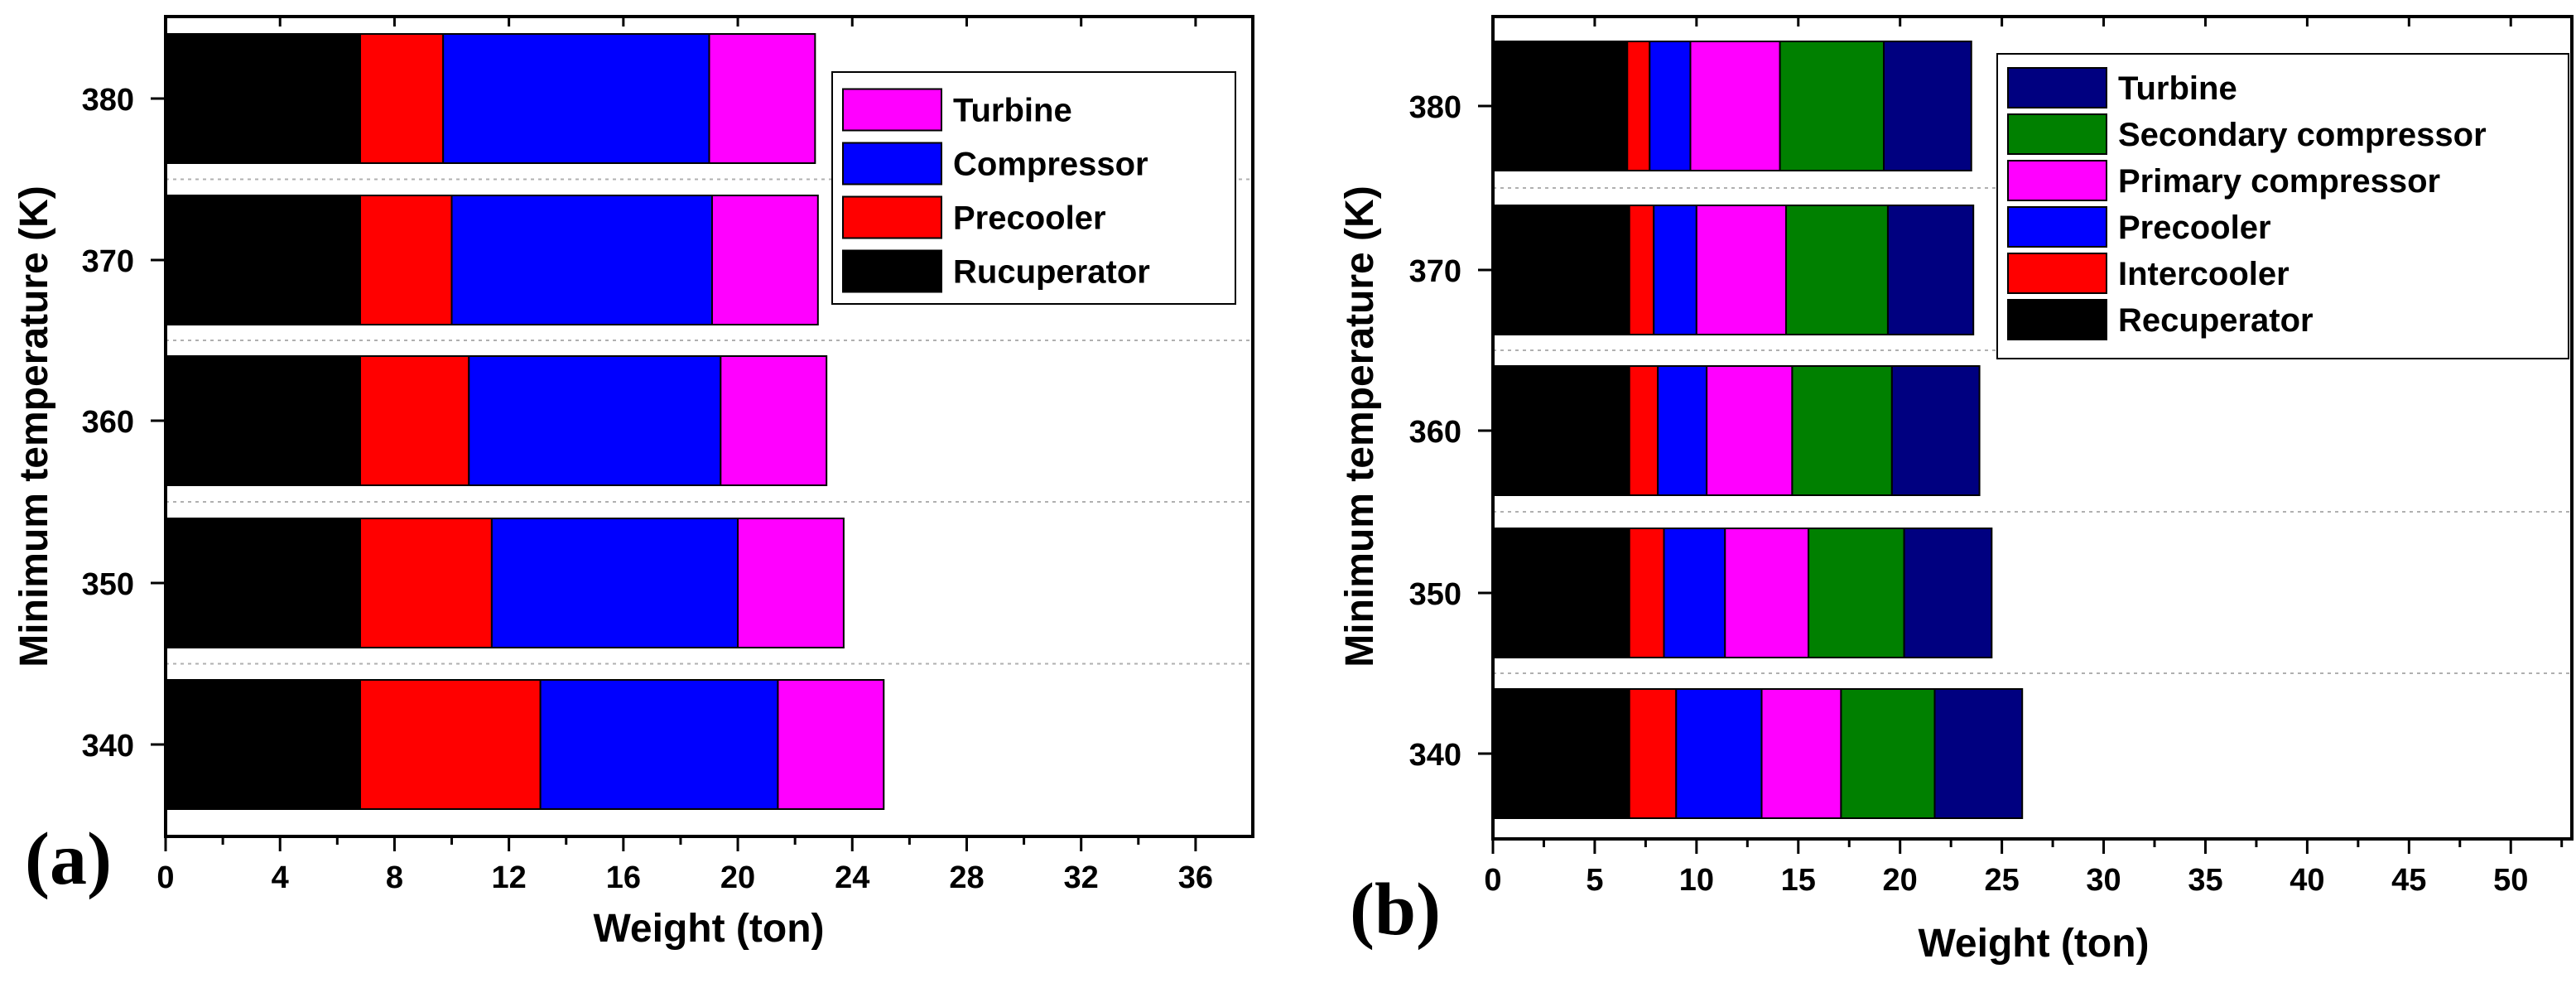  I want to click on legend-label-rucuperator: Rucuperator, so click(1051, 272).